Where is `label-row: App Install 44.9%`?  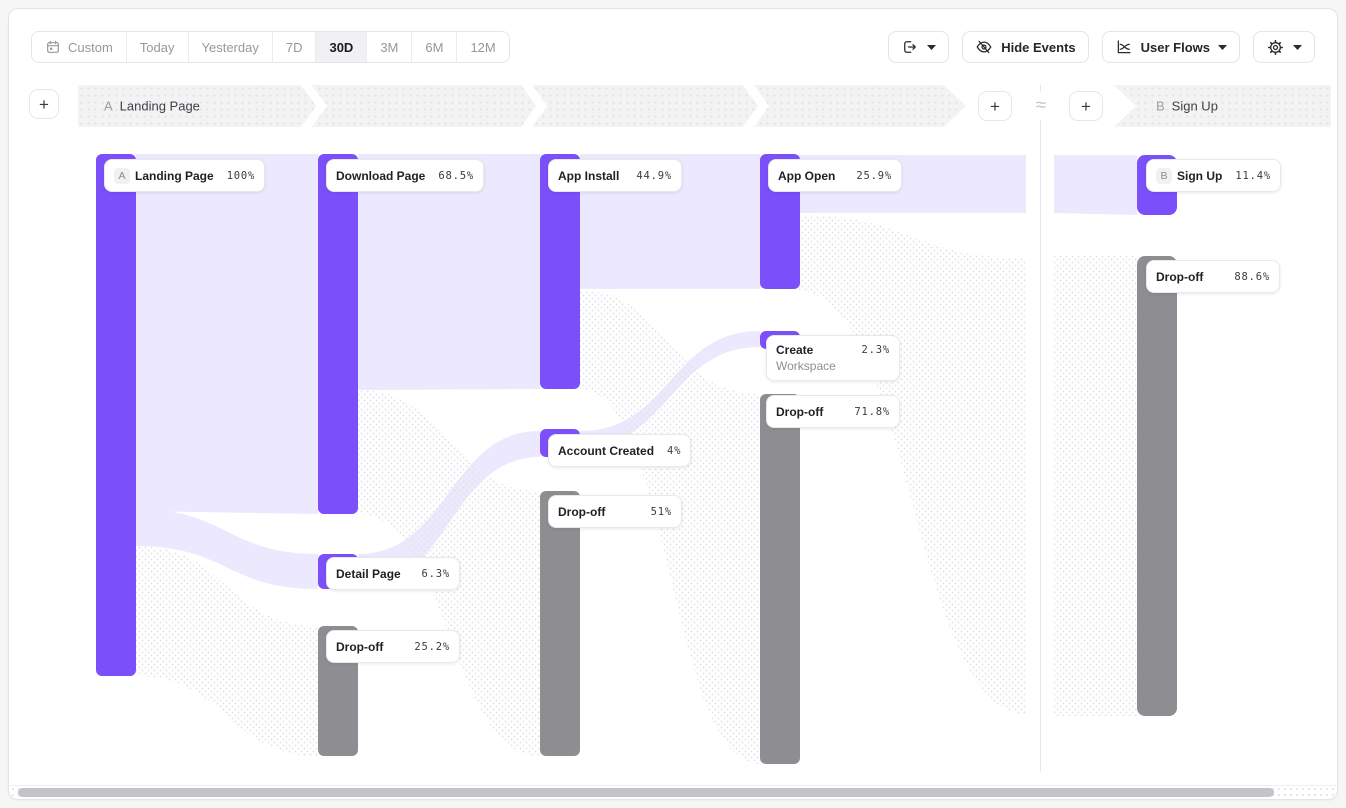 label-row: App Install 44.9% is located at coordinates (615, 176).